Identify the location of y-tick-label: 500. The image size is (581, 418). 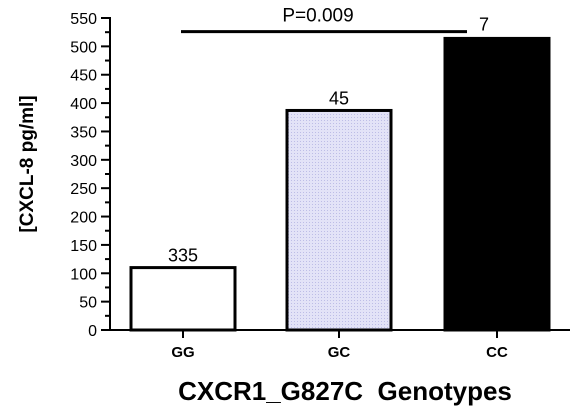
(83, 47).